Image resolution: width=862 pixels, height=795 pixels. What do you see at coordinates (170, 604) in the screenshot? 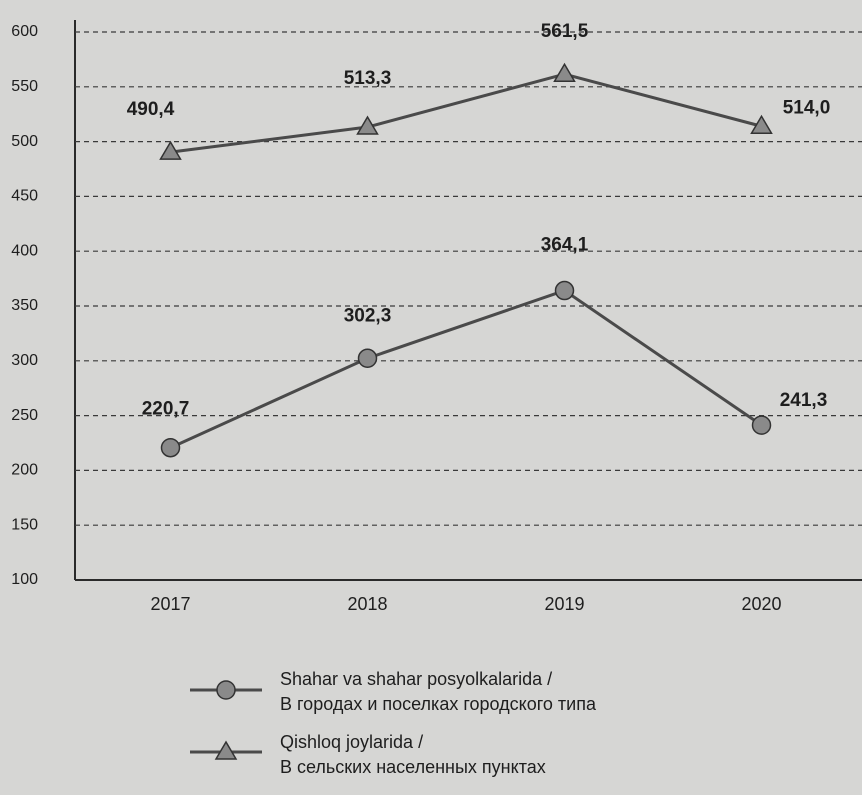
I see `x-tick-label: 2017` at bounding box center [170, 604].